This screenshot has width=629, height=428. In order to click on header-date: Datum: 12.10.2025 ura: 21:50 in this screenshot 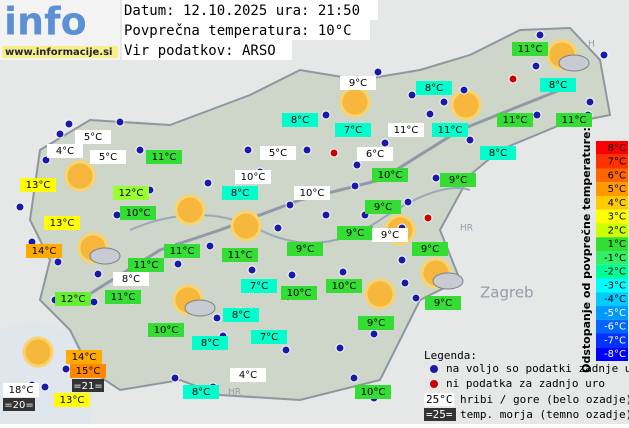, I will do `click(242, 11)`.